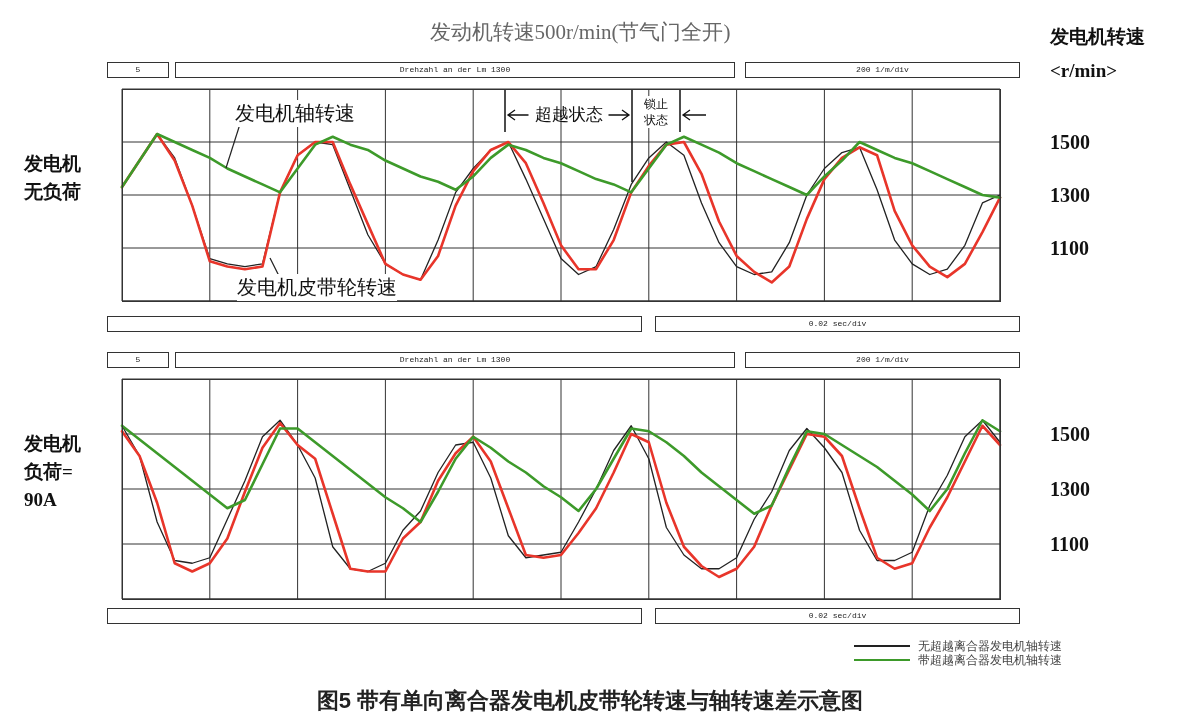 The height and width of the screenshot is (727, 1204). What do you see at coordinates (656, 112) in the screenshot?
I see `annotation: 锁止状态` at bounding box center [656, 112].